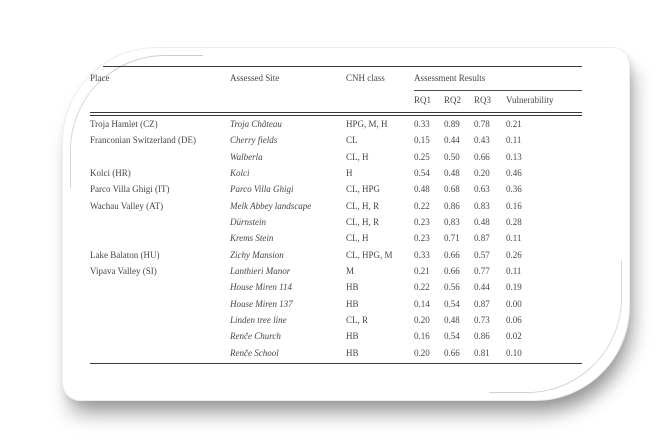 The width and height of the screenshot is (665, 444). I want to click on cell-rq1: 0.25, so click(422, 156).